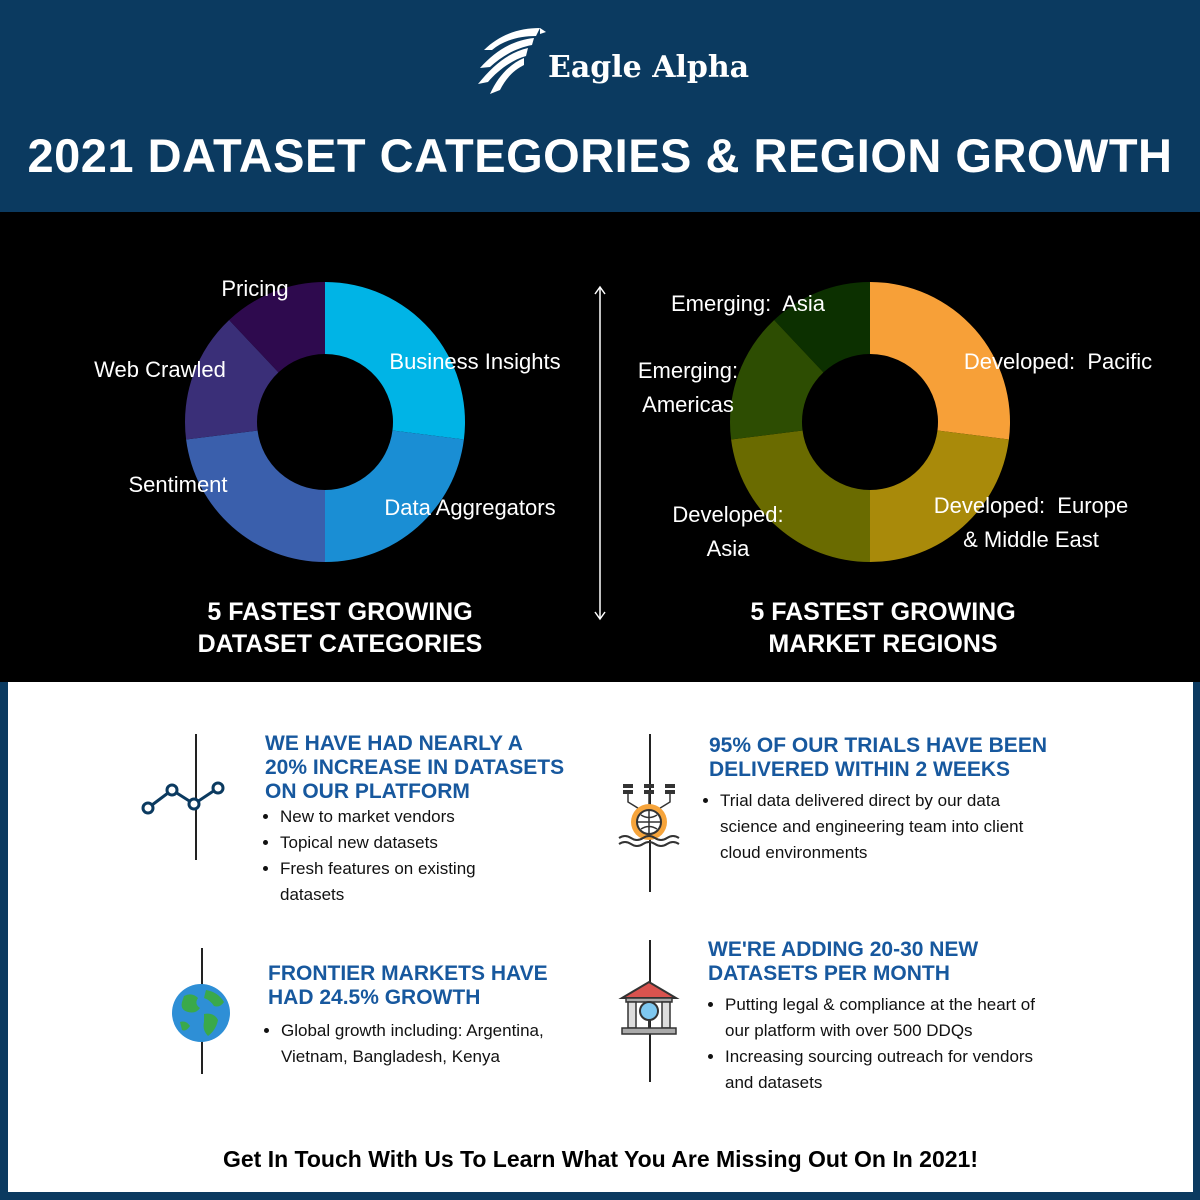 This screenshot has height=1200, width=1200. I want to click on list-item: New to market vendors, so click(410, 817).